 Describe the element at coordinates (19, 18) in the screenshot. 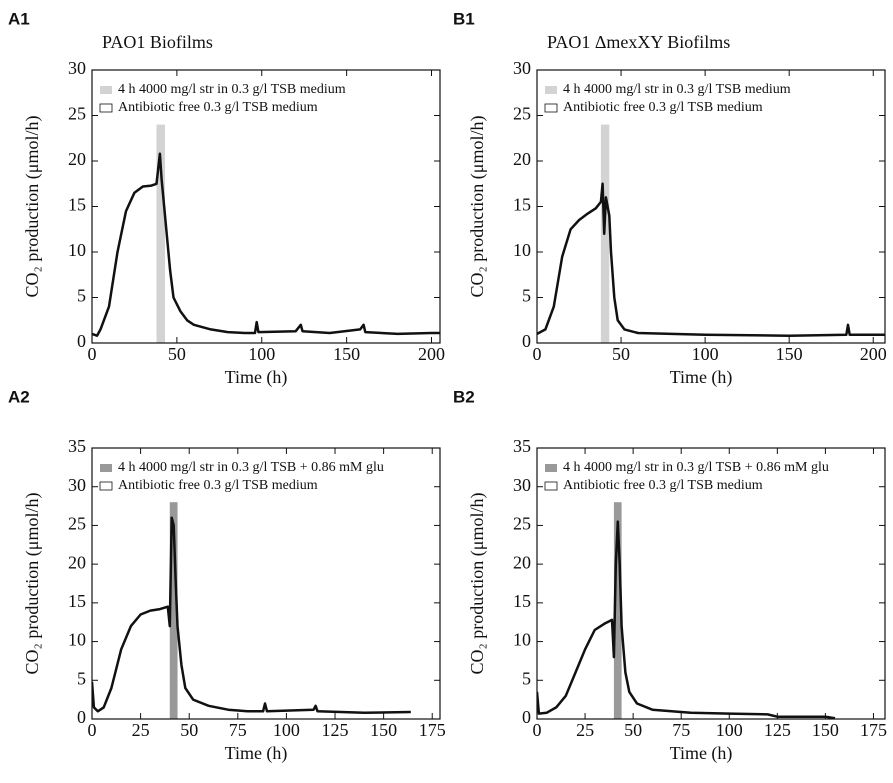

I see `panel-label: A1` at that location.